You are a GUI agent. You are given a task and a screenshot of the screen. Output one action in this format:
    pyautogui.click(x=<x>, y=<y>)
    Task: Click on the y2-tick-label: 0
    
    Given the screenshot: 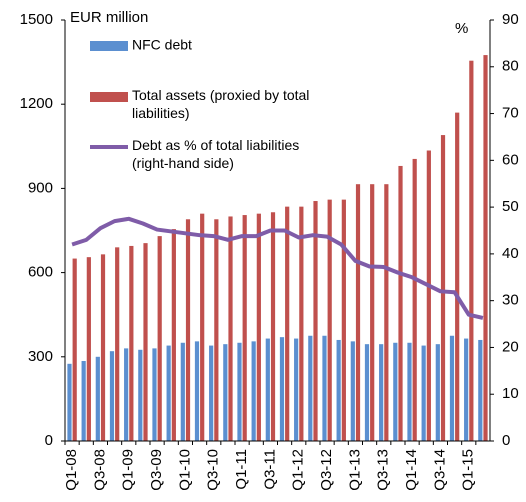 What is the action you would take?
    pyautogui.click(x=506, y=440)
    